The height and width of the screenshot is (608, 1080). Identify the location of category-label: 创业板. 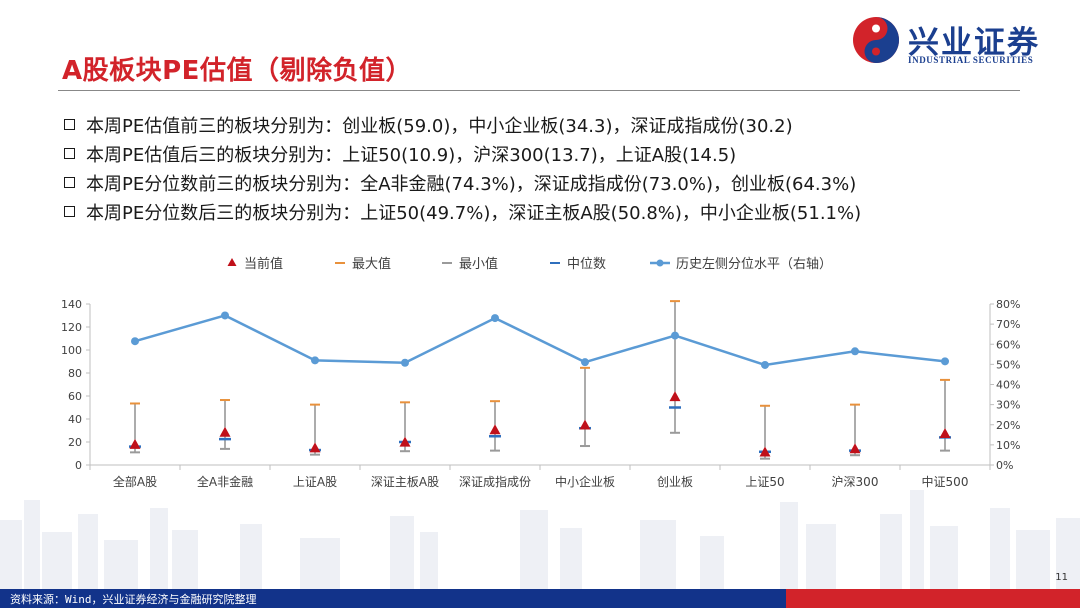
(675, 482).